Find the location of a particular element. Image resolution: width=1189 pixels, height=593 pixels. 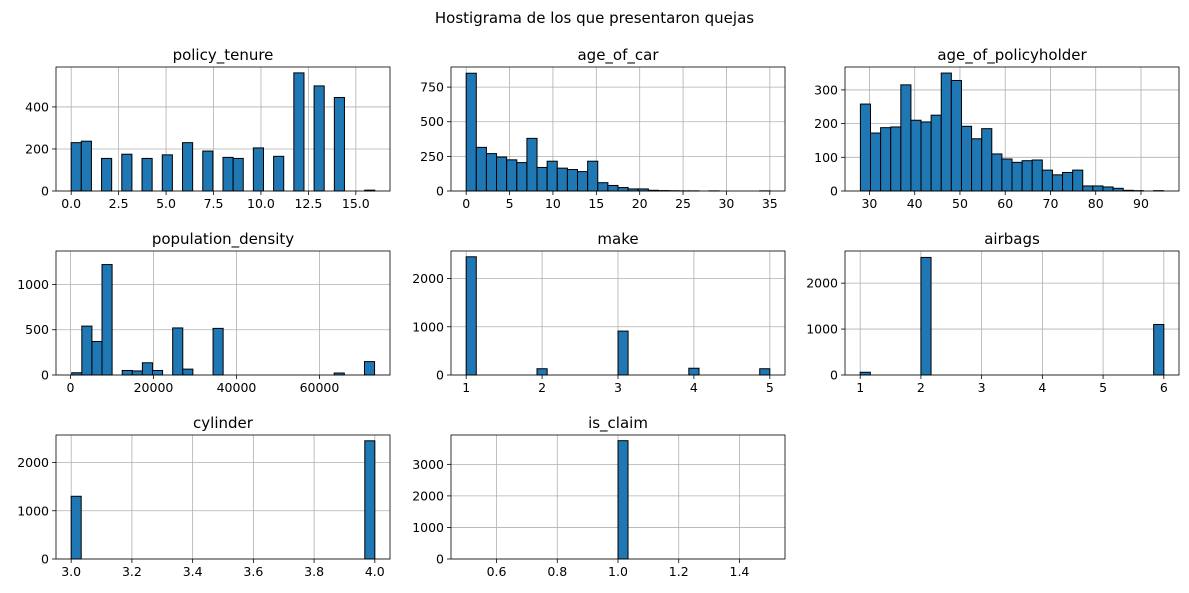

x-tick-label: 1.2 is located at coordinates (679, 571).